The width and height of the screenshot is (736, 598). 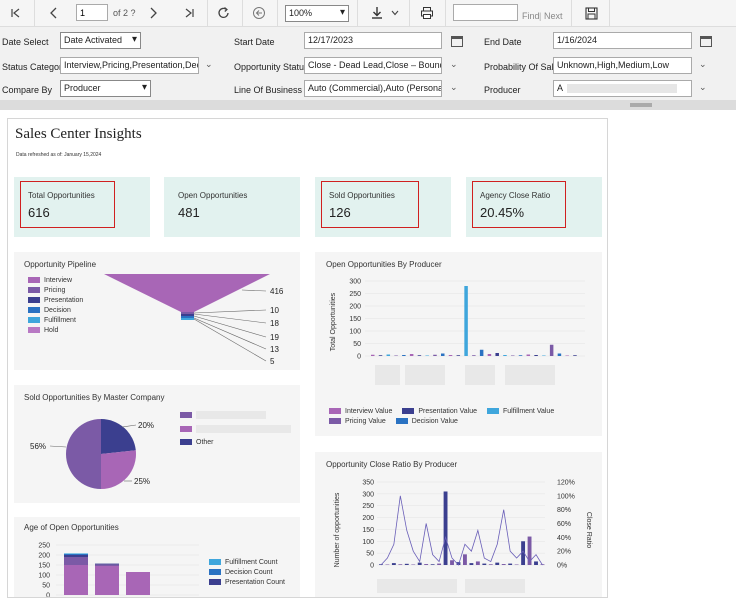 I want to click on last-page-icon, so click(x=189, y=13).